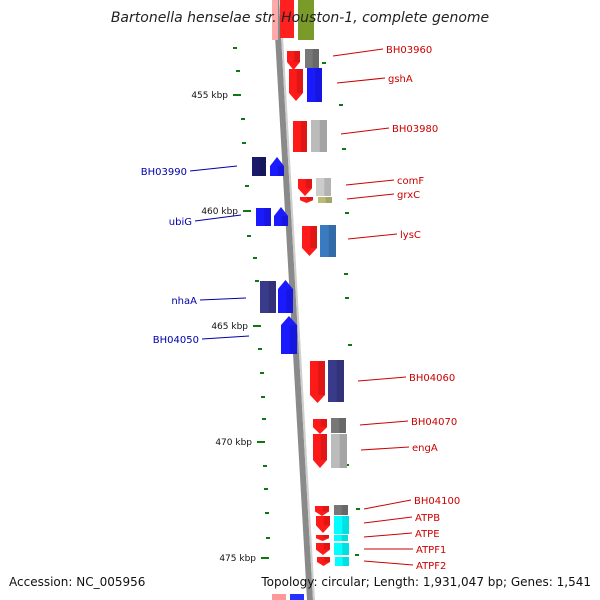 The height and width of the screenshot is (600, 600). What do you see at coordinates (344, 510) in the screenshot?
I see `cog-box-bh04100-shade` at bounding box center [344, 510].